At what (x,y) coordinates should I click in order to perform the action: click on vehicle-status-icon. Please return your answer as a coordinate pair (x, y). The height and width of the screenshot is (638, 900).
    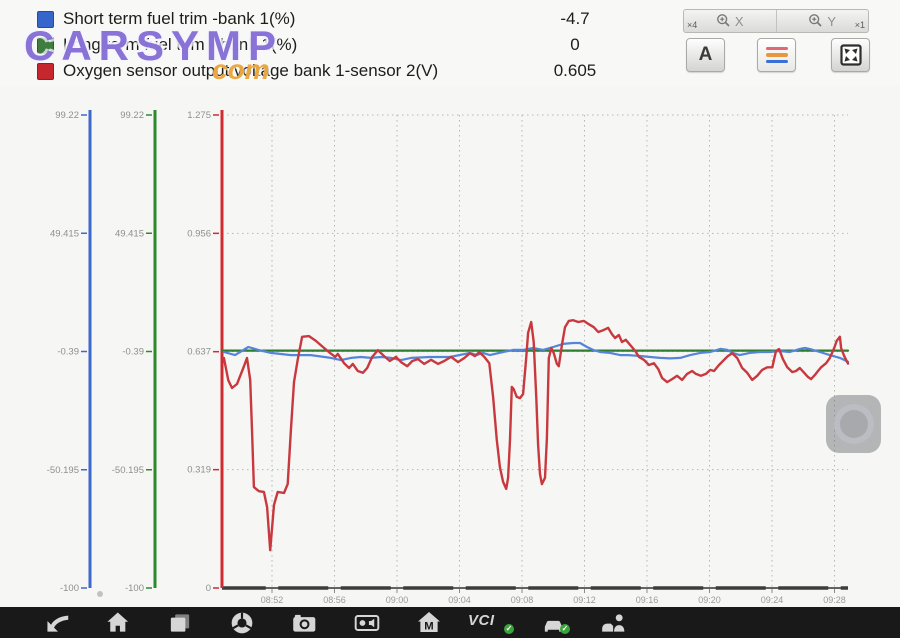
    Looking at the image, I should click on (554, 623).